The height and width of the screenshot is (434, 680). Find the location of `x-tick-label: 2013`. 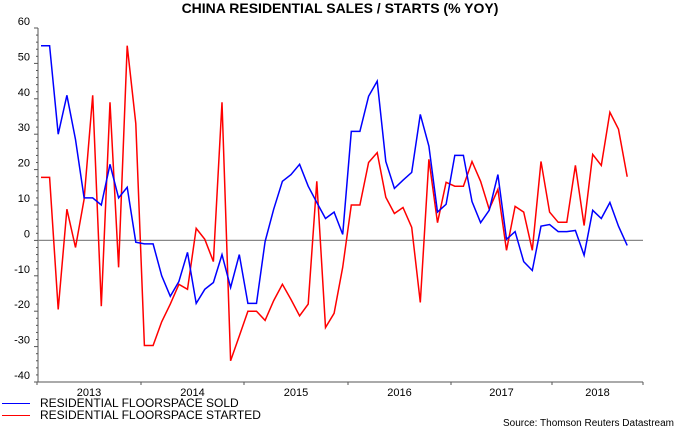

x-tick-label: 2013 is located at coordinates (89, 393).